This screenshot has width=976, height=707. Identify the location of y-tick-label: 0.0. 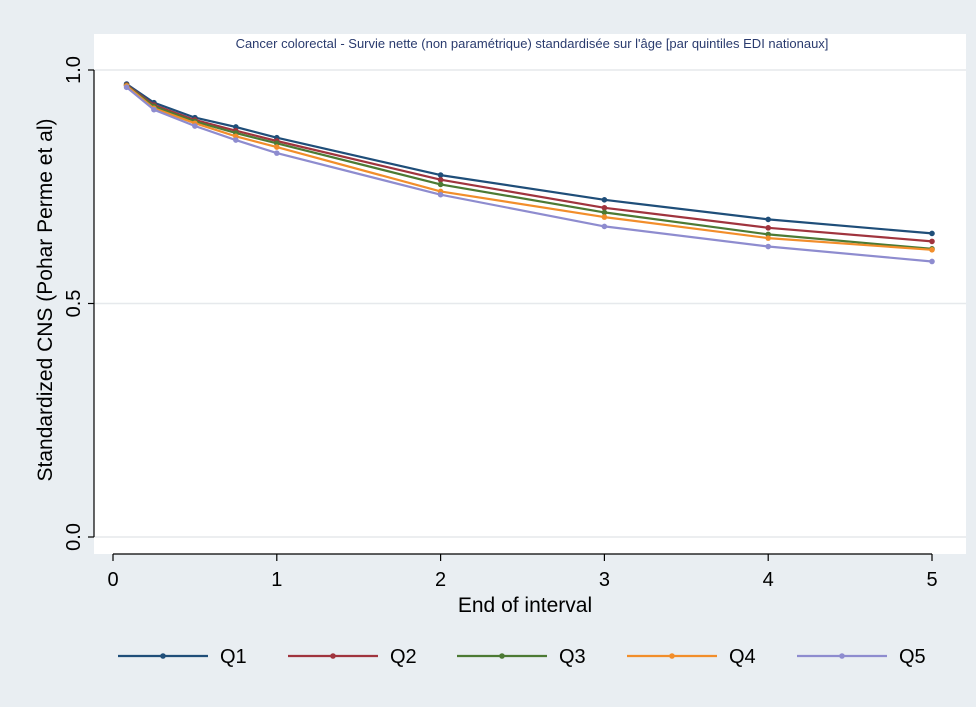
(74, 537).